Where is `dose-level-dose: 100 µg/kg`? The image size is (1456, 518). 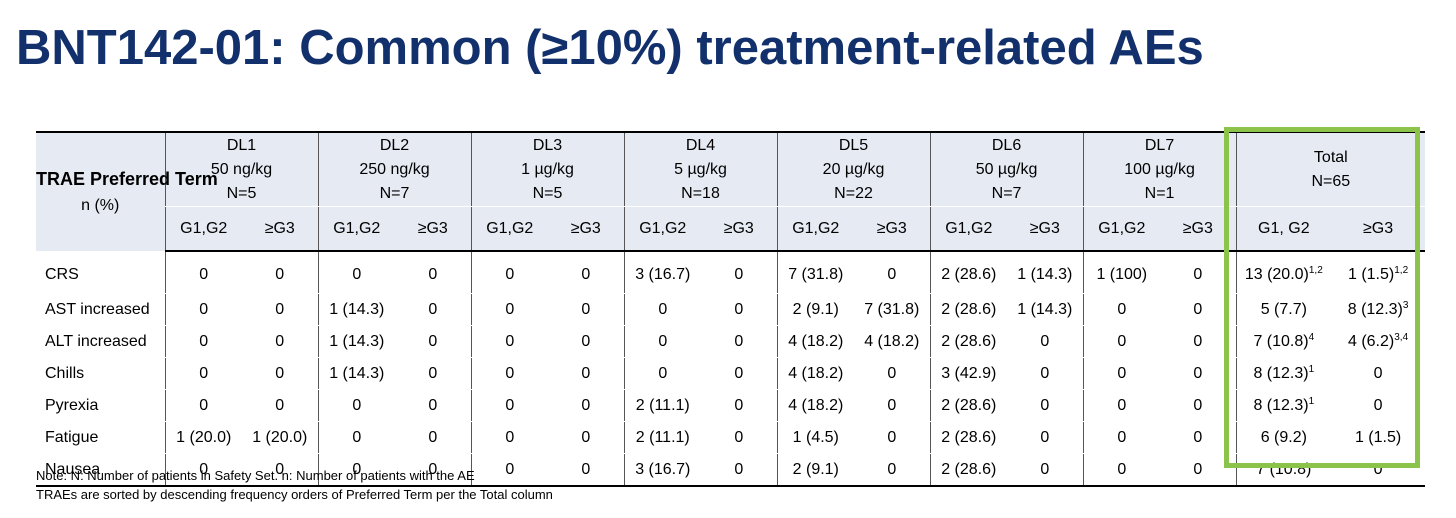 dose-level-dose: 100 µg/kg is located at coordinates (1159, 169).